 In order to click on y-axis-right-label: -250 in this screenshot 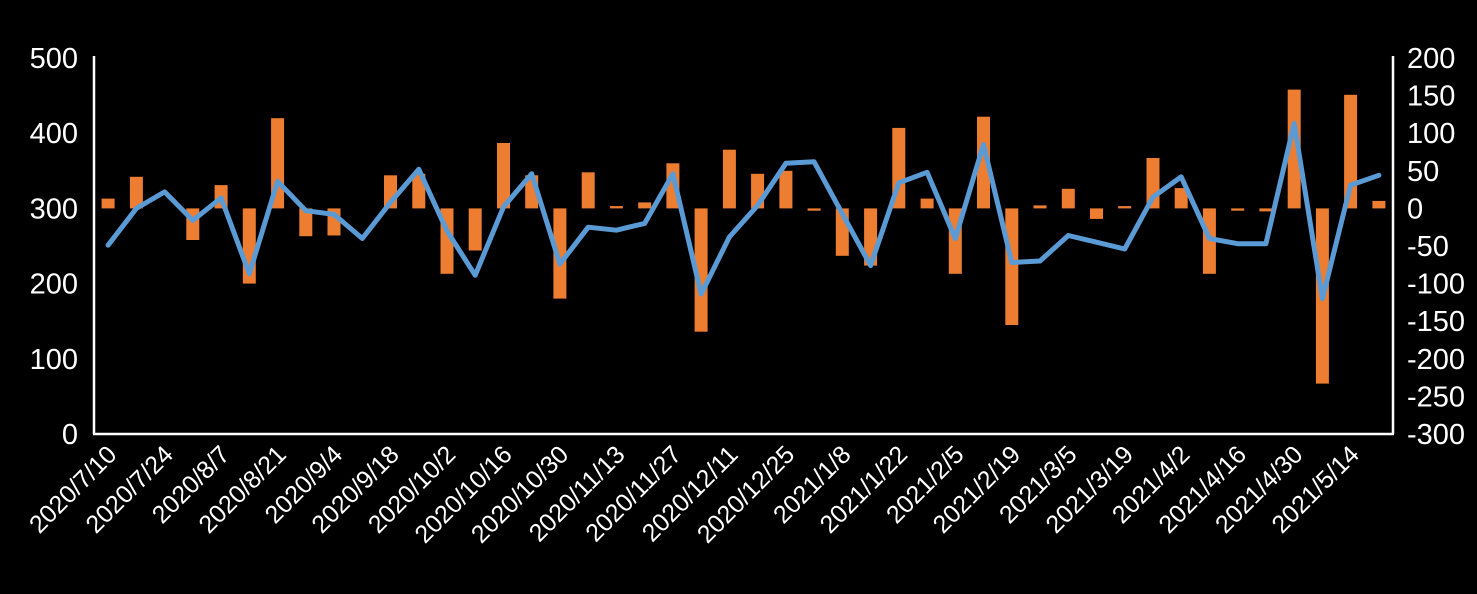, I will do `click(1436, 397)`.